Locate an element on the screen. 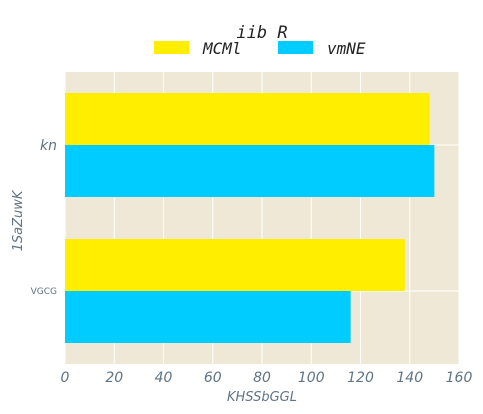  y-axis-label: 1SaZuwK is located at coordinates (18, 220).